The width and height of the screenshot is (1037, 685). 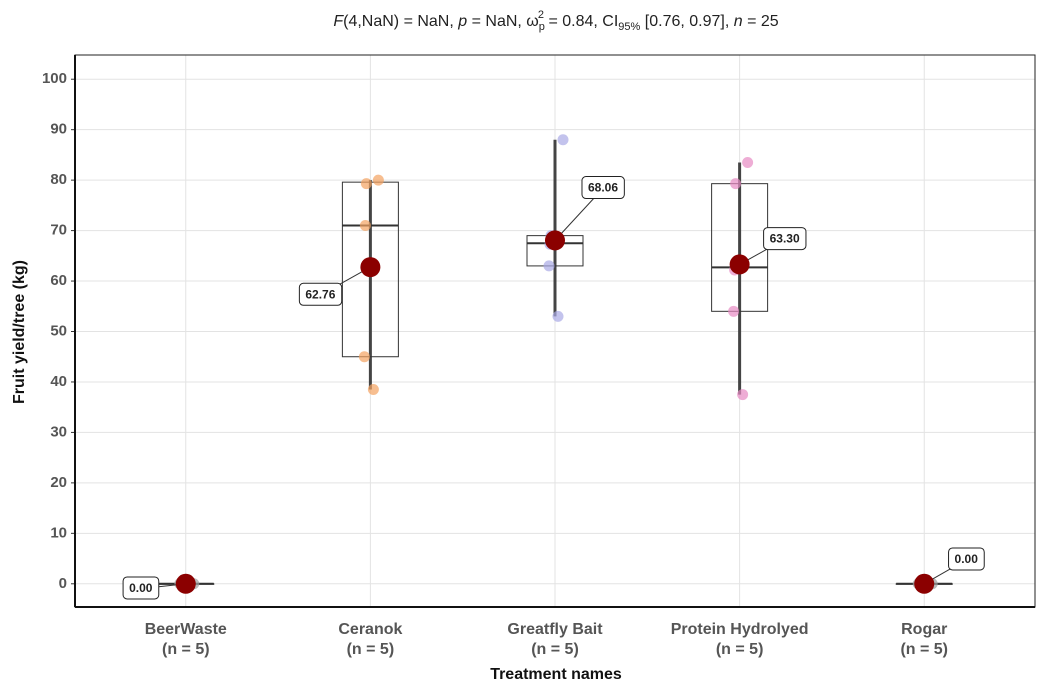 I want to click on y-tick-label: 60, so click(x=58, y=280).